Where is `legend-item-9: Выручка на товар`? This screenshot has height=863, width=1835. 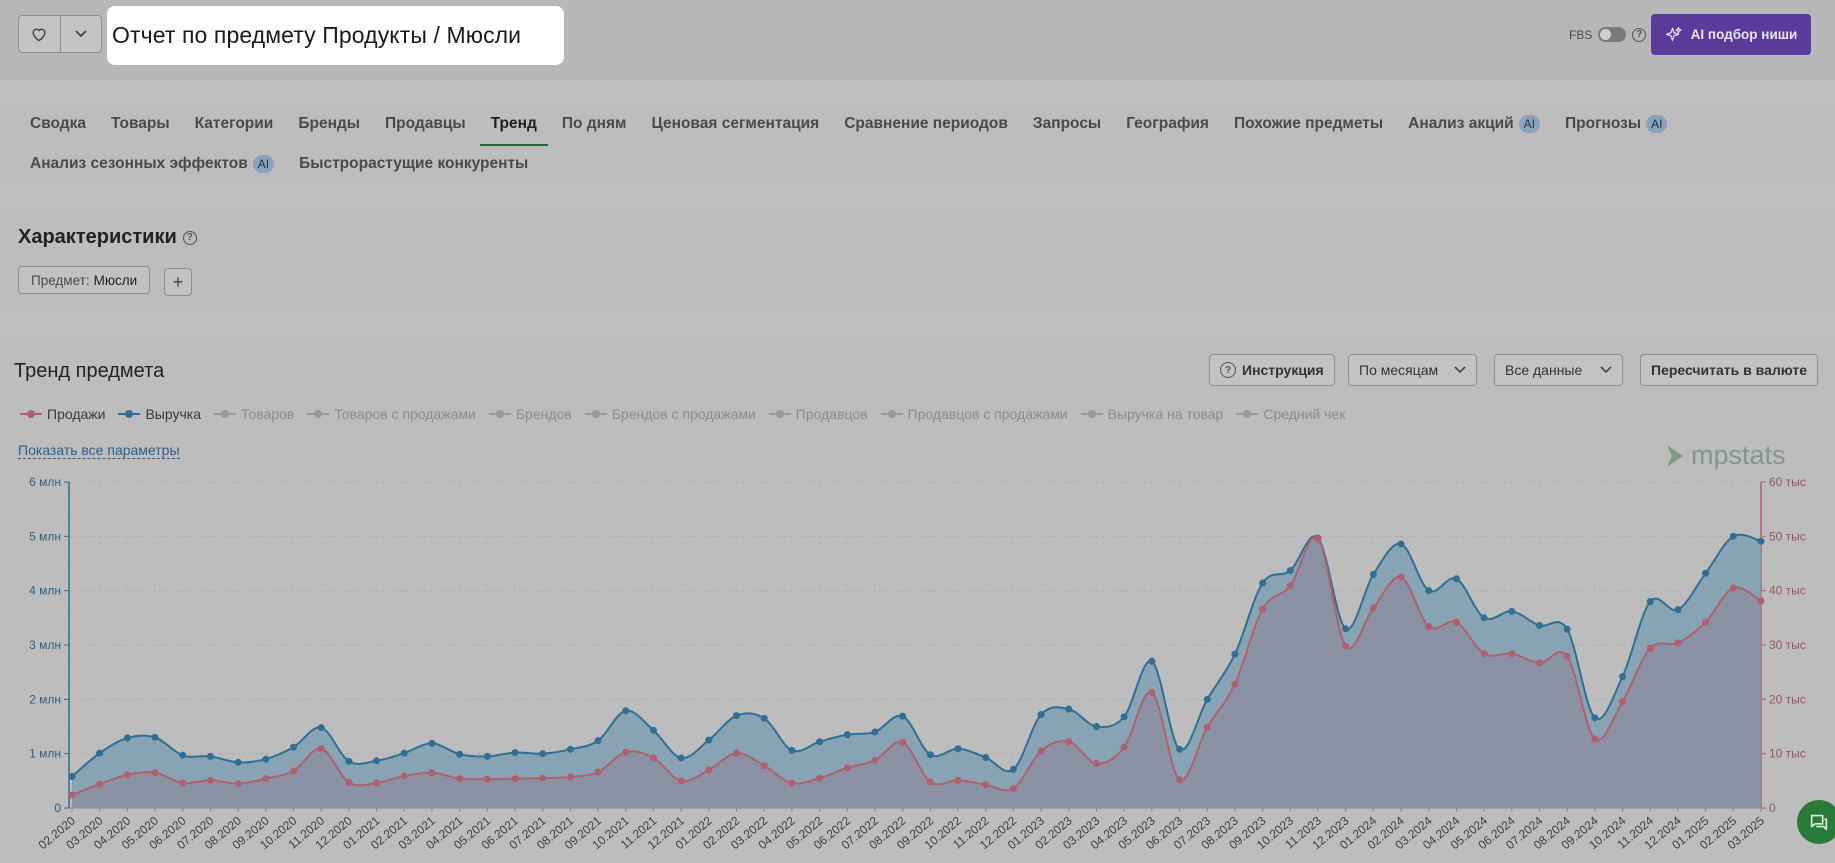 legend-item-9: Выручка на товар is located at coordinates (1151, 414).